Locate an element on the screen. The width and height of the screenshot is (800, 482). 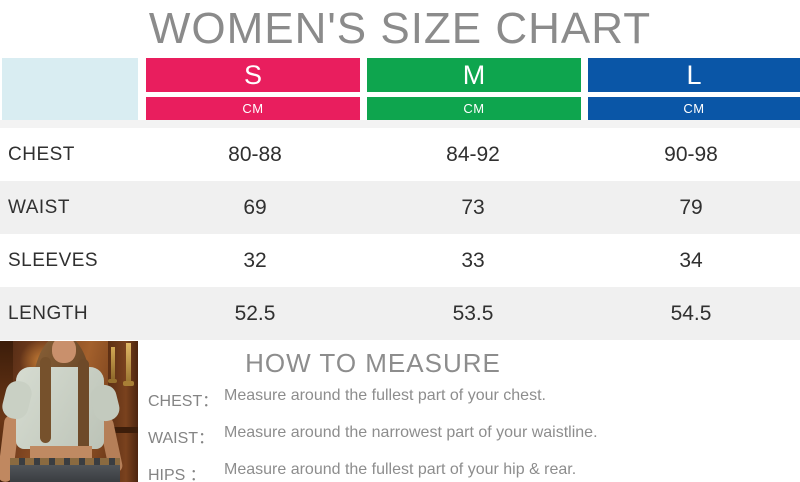
size-table-header: S CM M CM L CM is located at coordinates (400, 89).